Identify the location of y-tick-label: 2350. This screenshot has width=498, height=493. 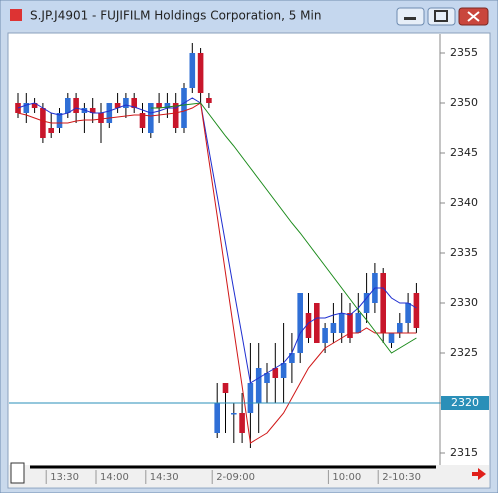
(464, 102).